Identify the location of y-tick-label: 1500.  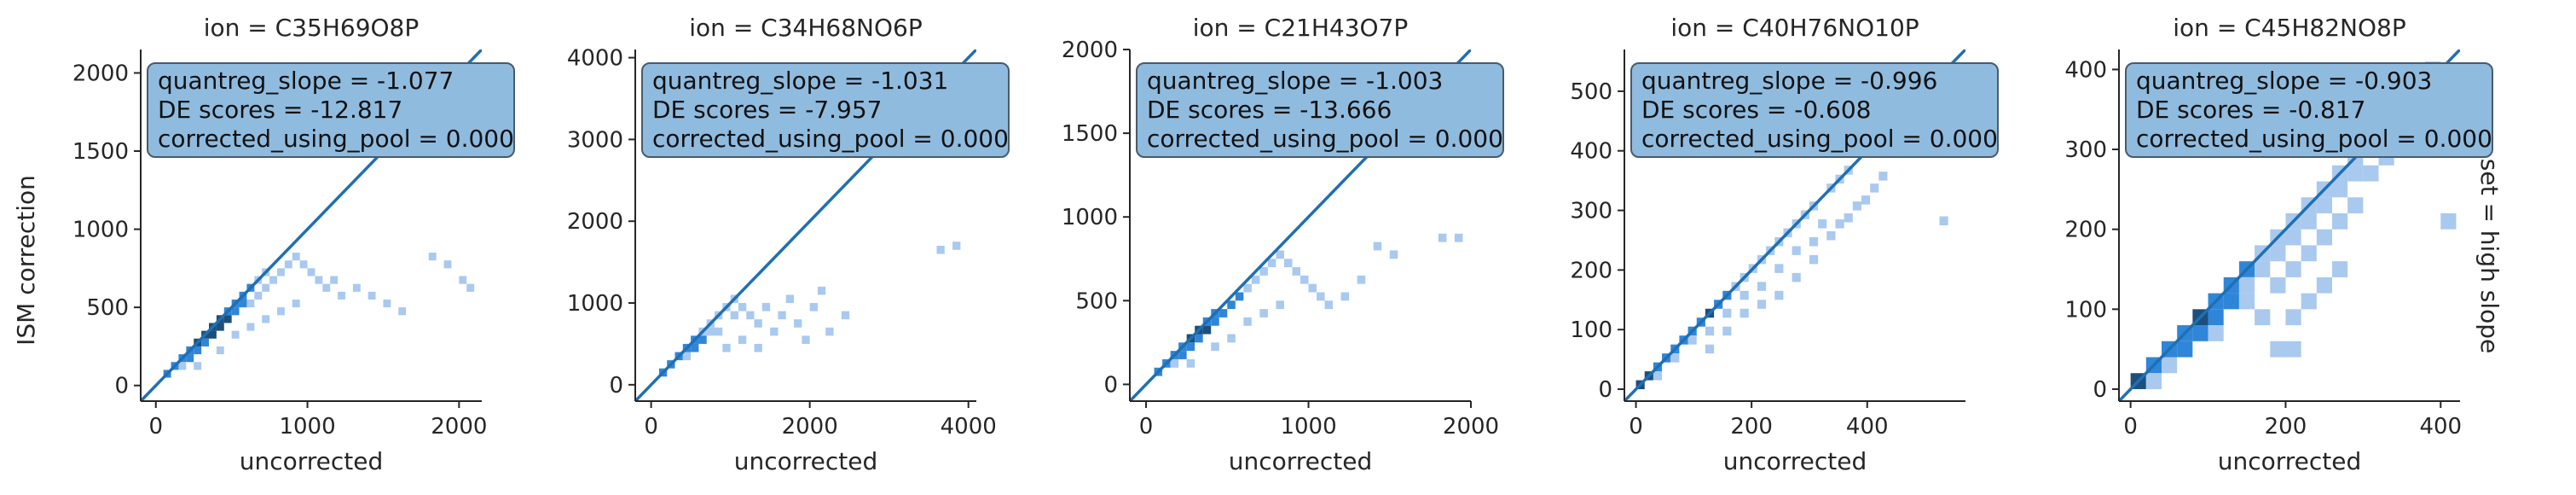
(100, 152).